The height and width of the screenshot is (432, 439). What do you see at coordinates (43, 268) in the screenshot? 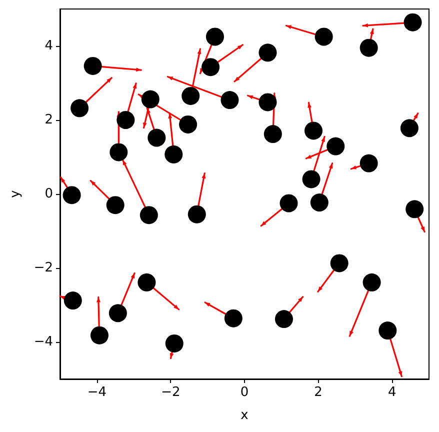
I see `y-tick-label: −2` at bounding box center [43, 268].